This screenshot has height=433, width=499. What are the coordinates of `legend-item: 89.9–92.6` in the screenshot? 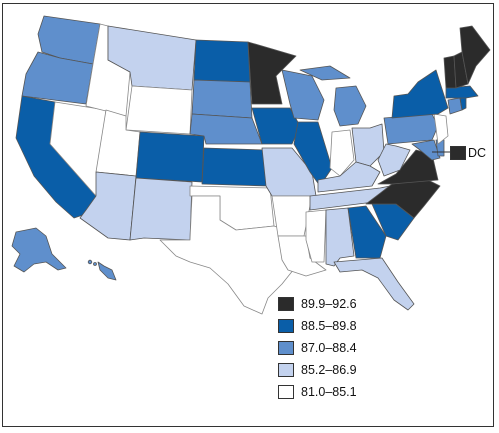 It's located at (348, 304).